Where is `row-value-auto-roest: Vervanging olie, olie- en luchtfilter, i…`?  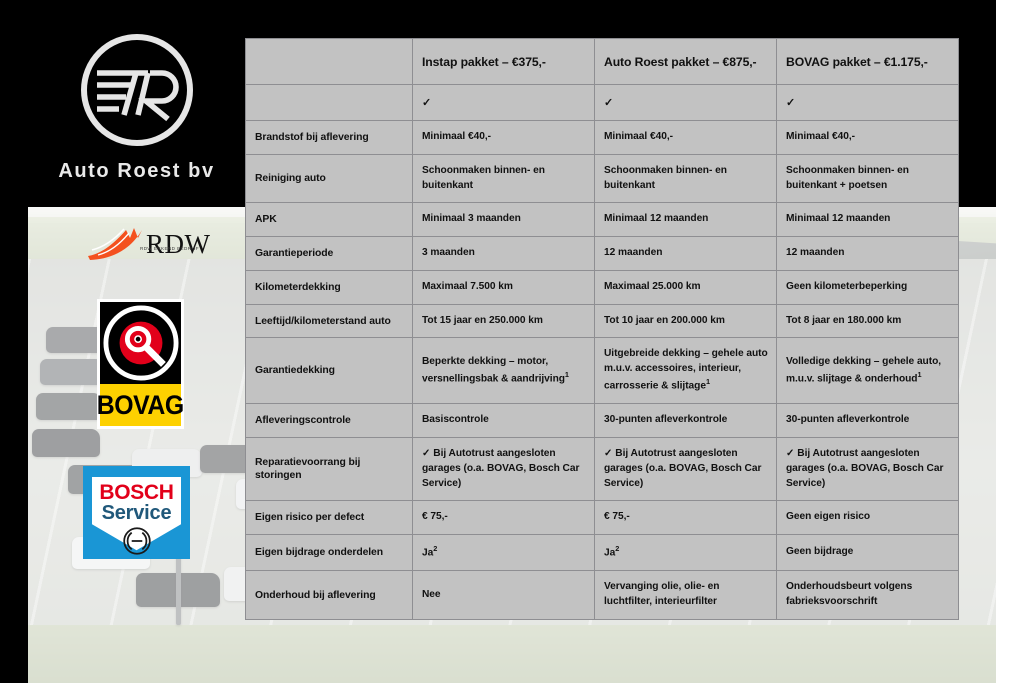
row-value-auto-roest: Vervanging olie, olie- en luchtfilter, i… is located at coordinates (685, 595).